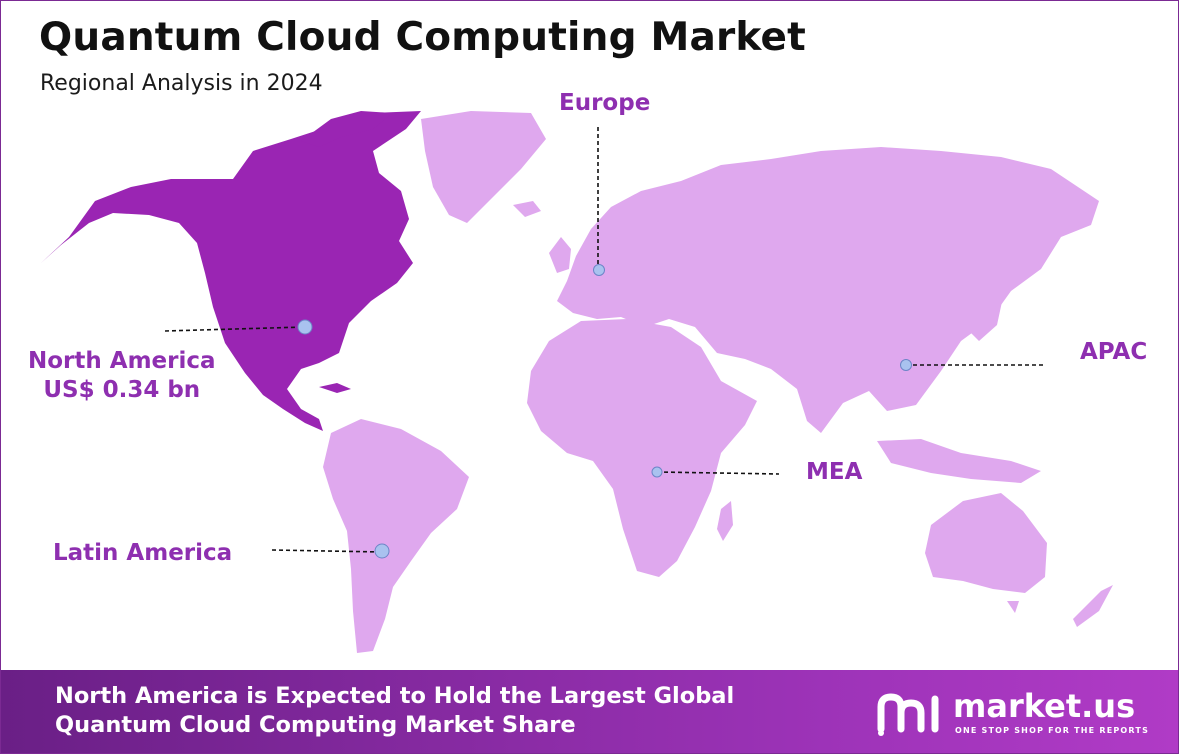  What do you see at coordinates (657, 472) in the screenshot?
I see `mea-marker` at bounding box center [657, 472].